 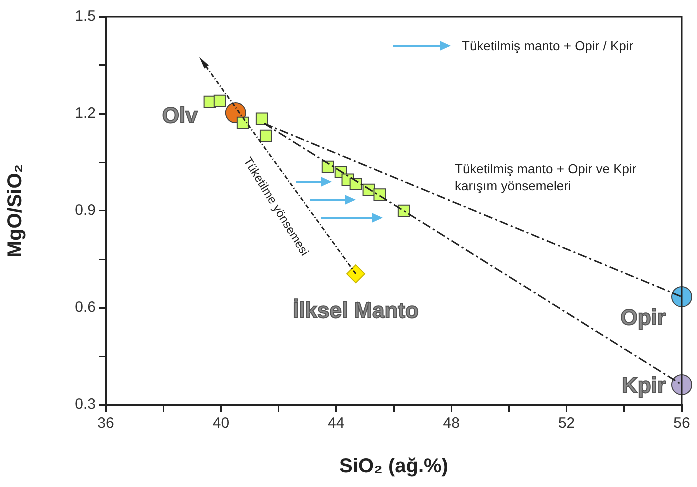 What do you see at coordinates (356, 311) in the screenshot?
I see `series-label: İlksel Manto` at bounding box center [356, 311].